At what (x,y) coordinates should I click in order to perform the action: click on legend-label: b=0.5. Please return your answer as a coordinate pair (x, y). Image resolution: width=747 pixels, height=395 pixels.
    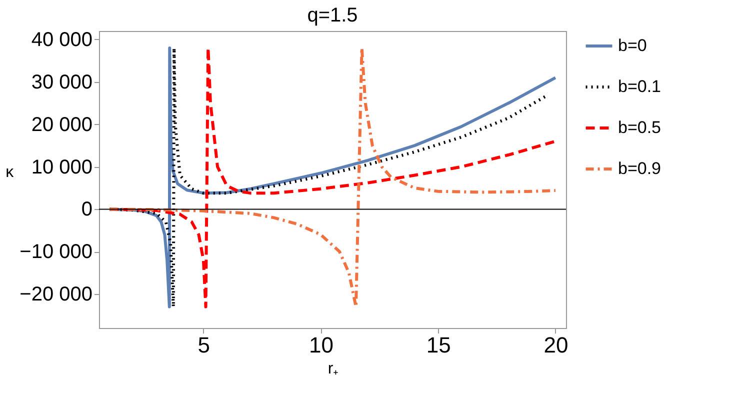
    Looking at the image, I should click on (640, 127).